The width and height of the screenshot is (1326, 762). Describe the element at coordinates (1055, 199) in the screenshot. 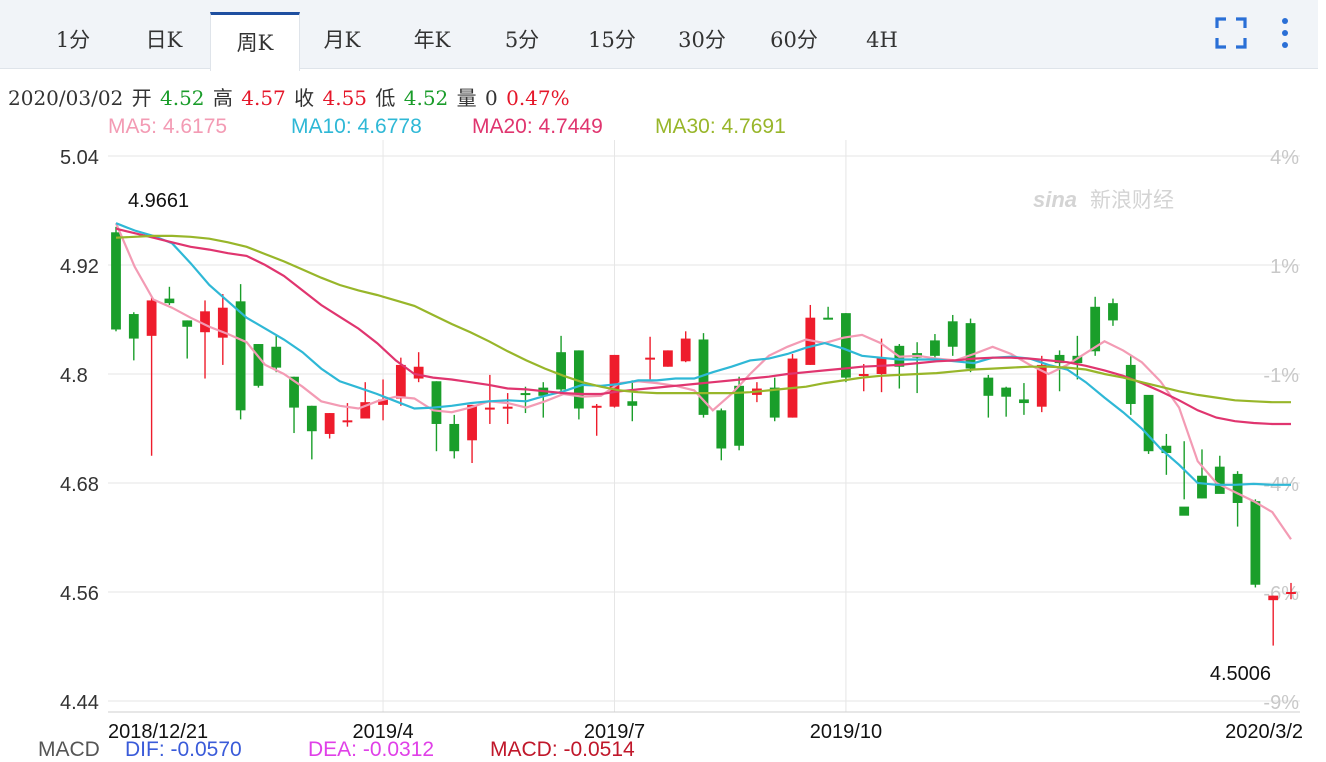

I see `watermark-logo: sina` at that location.